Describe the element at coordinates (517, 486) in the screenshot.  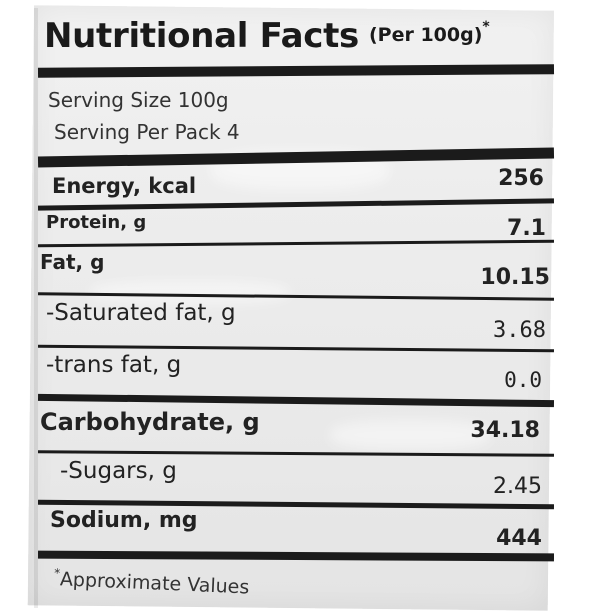
I see `row-sugars-value: 2.45` at that location.